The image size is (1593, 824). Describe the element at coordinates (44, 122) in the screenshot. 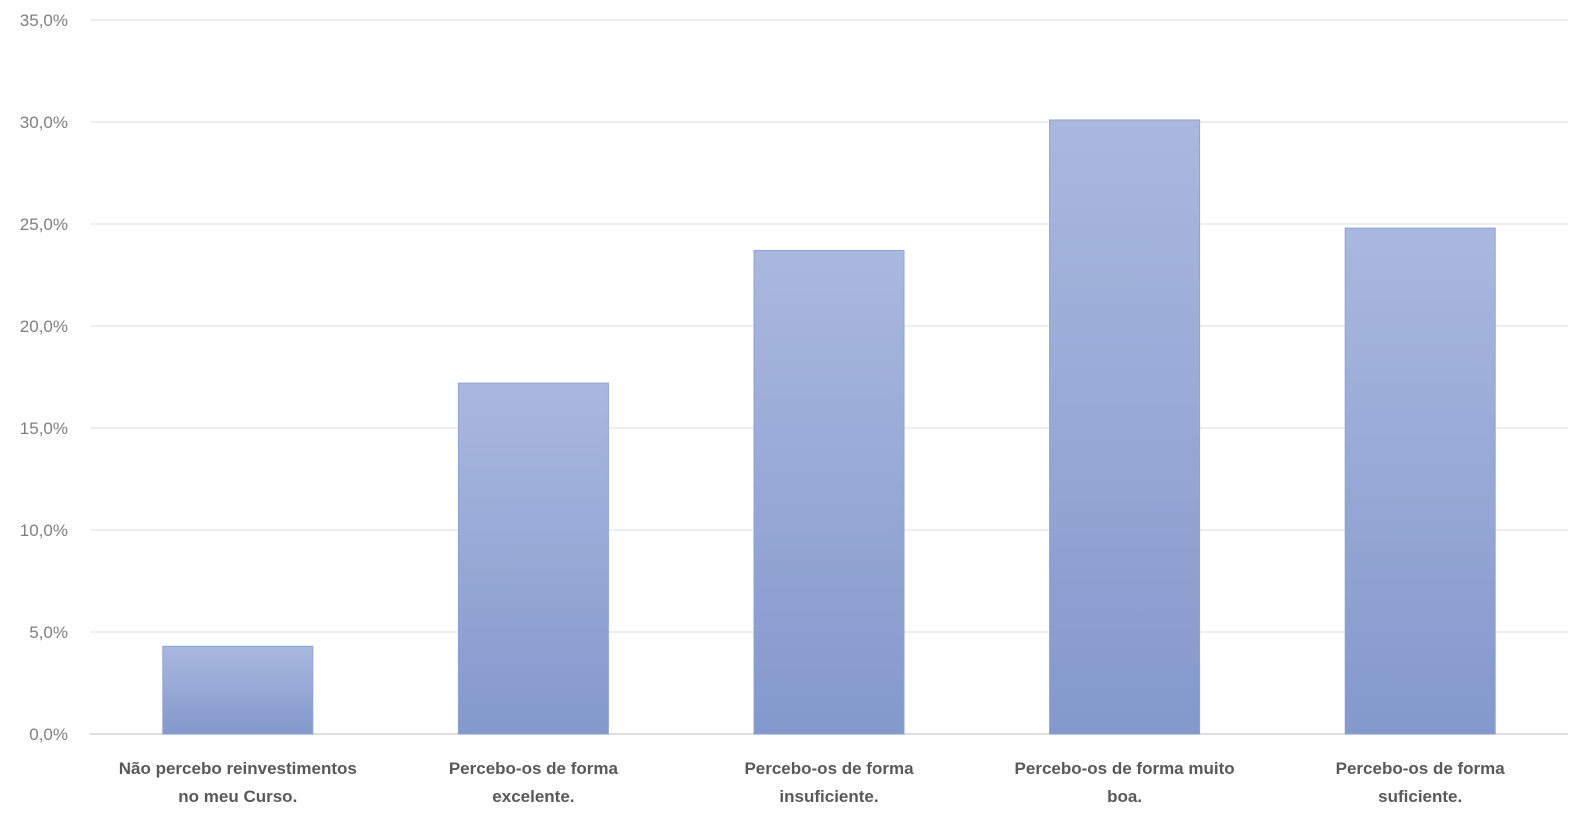

I see `y-tick-label: 30,0%` at that location.